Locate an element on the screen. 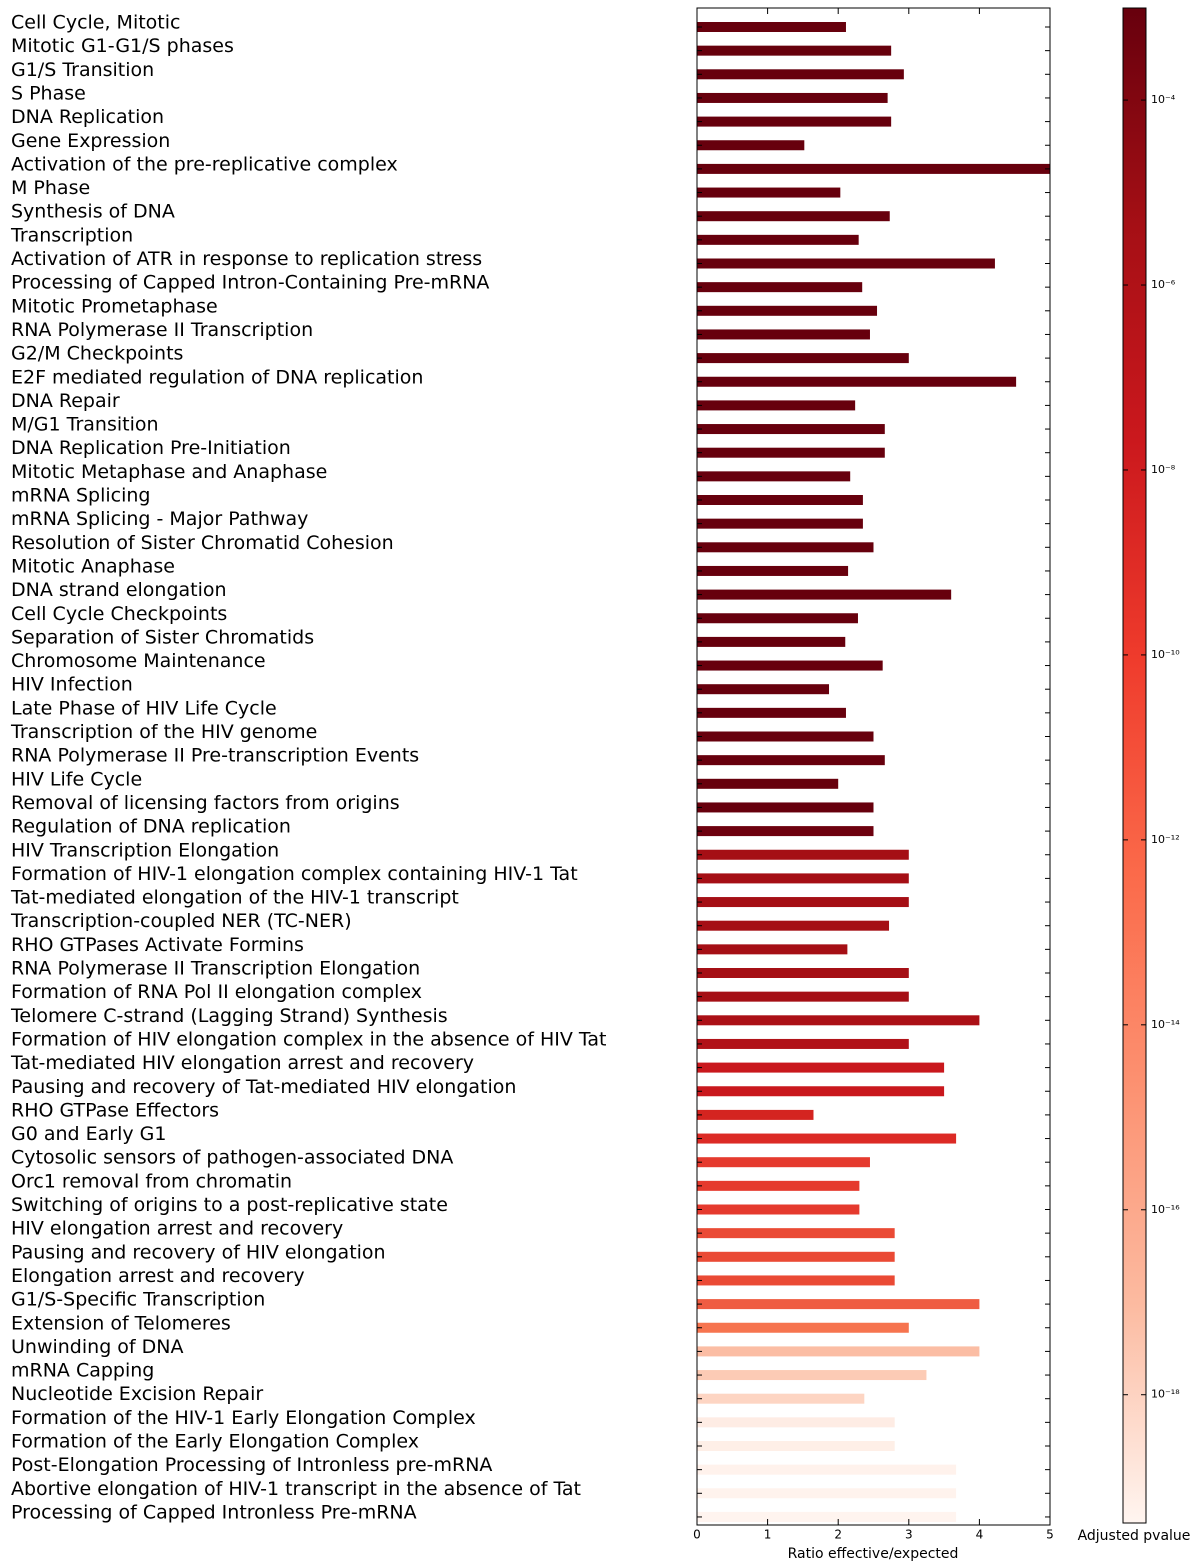 Image resolution: width=1200 pixels, height=1566 pixels. y-tick-label: Transcription-coupled NER (TC-NER) is located at coordinates (181, 921).